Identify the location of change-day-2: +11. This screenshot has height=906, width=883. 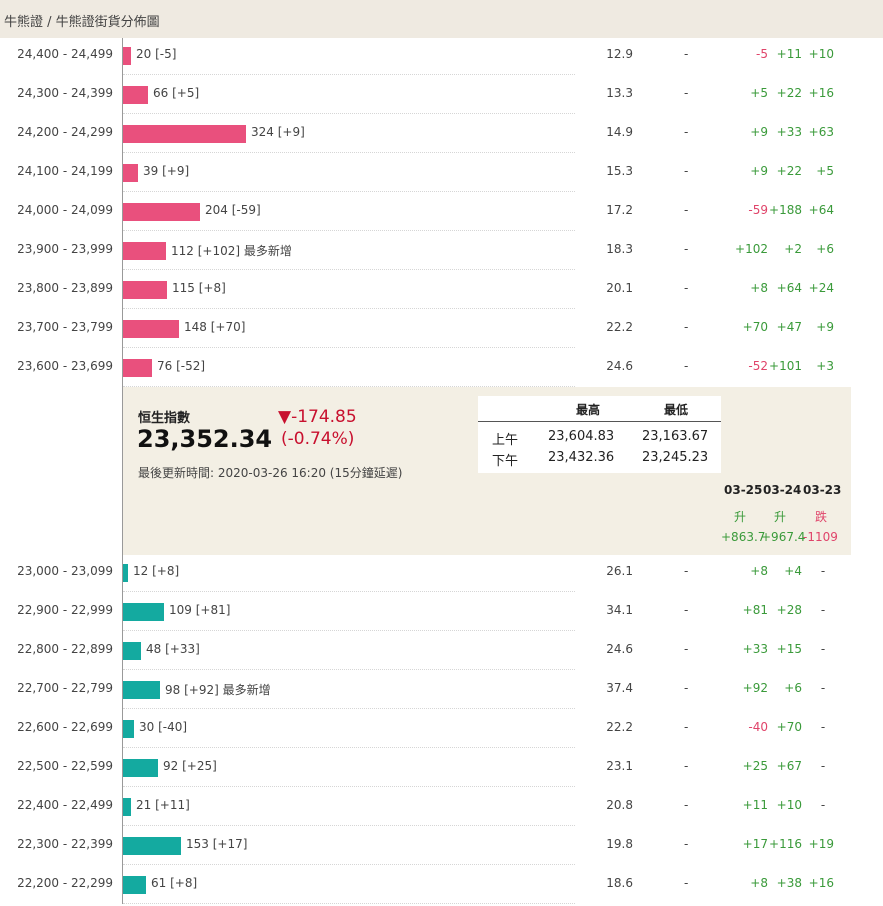
(789, 54).